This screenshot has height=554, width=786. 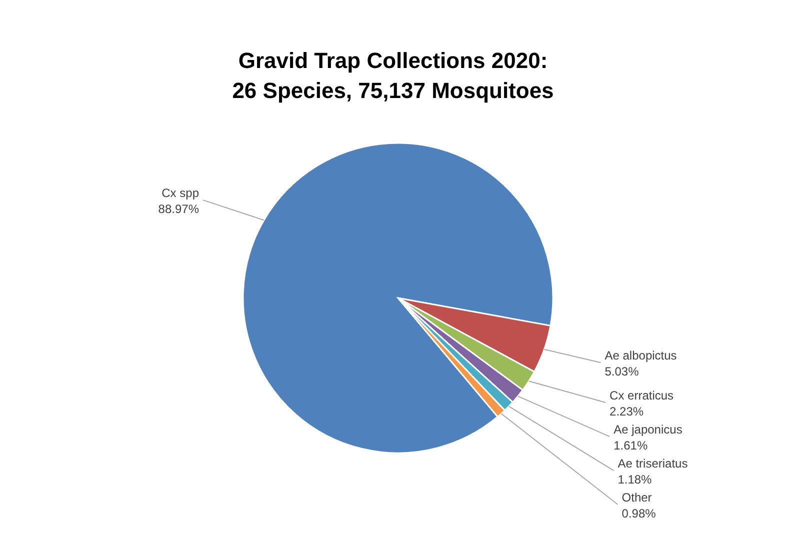 I want to click on data-label: 88.97%, so click(x=179, y=209).